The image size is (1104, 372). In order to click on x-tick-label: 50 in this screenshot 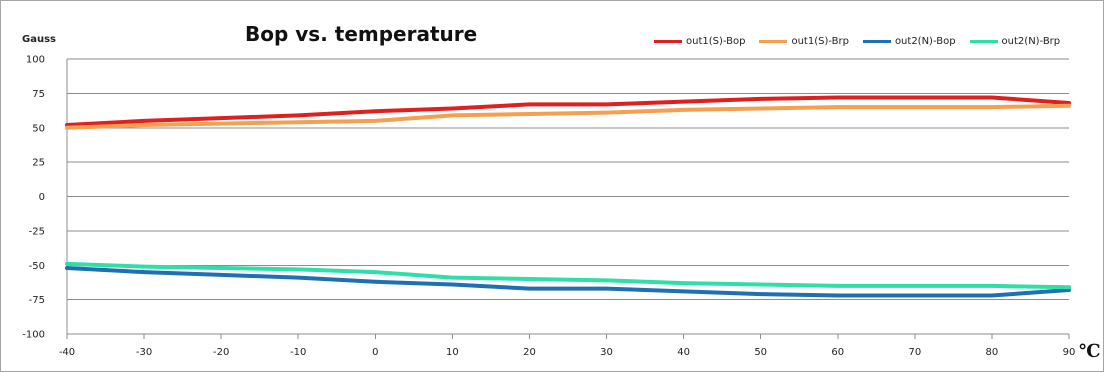, I will do `click(760, 352)`.